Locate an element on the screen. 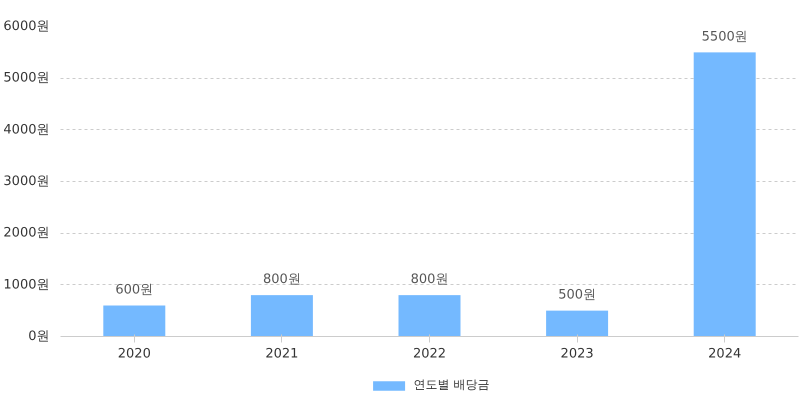 This screenshot has width=800, height=400. data-label: 600원 is located at coordinates (134, 290).